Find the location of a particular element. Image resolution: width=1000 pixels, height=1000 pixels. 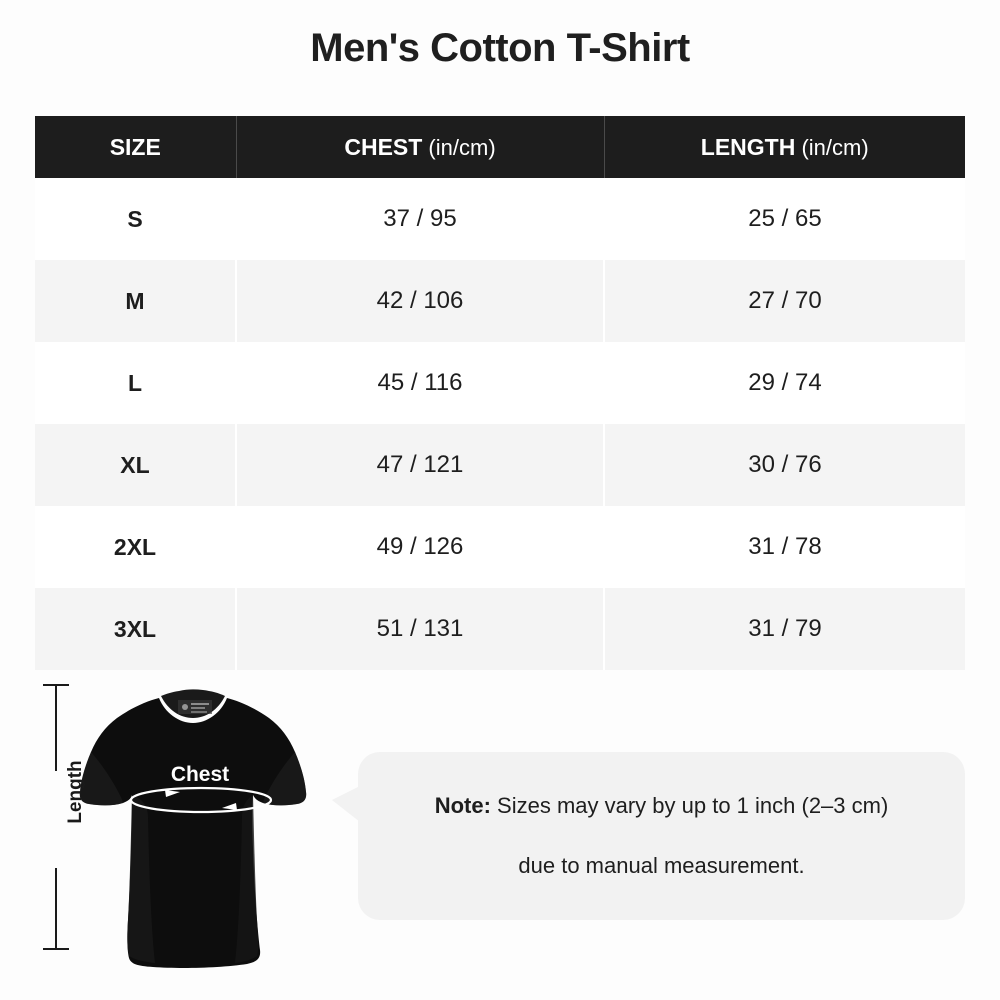

cell-size: L is located at coordinates (135, 382).